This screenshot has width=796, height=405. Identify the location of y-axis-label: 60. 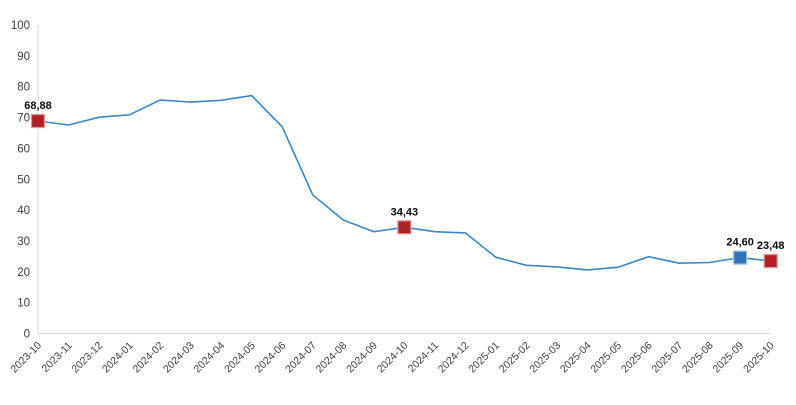
(23, 149).